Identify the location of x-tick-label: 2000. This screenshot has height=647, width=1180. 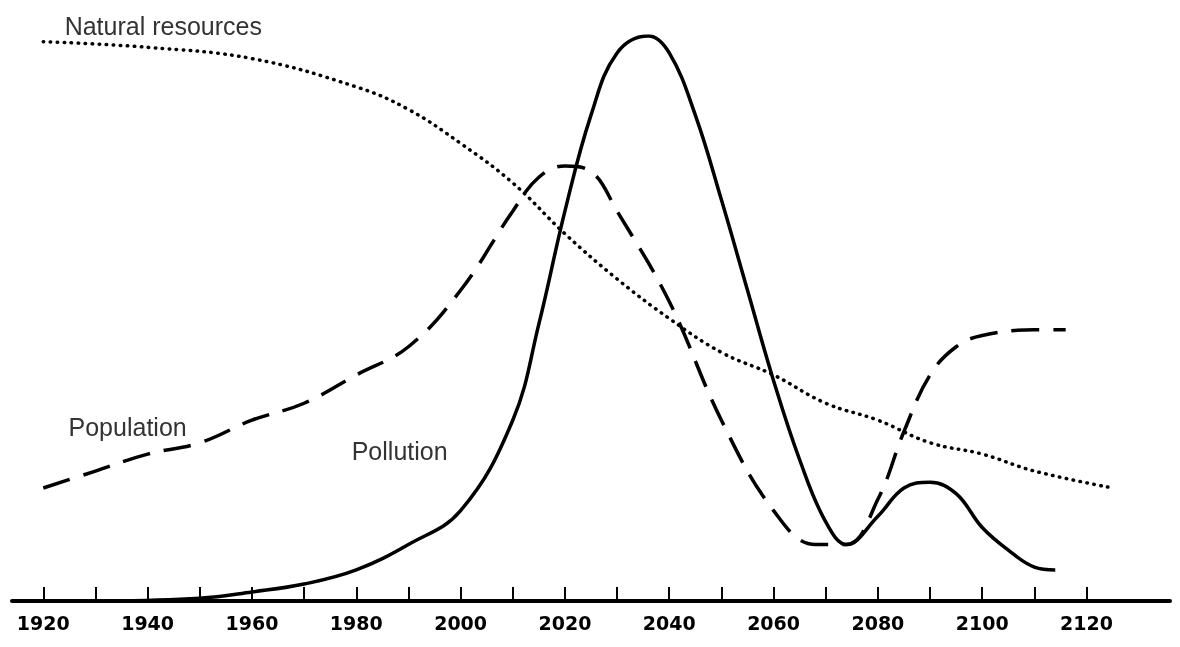
(461, 622).